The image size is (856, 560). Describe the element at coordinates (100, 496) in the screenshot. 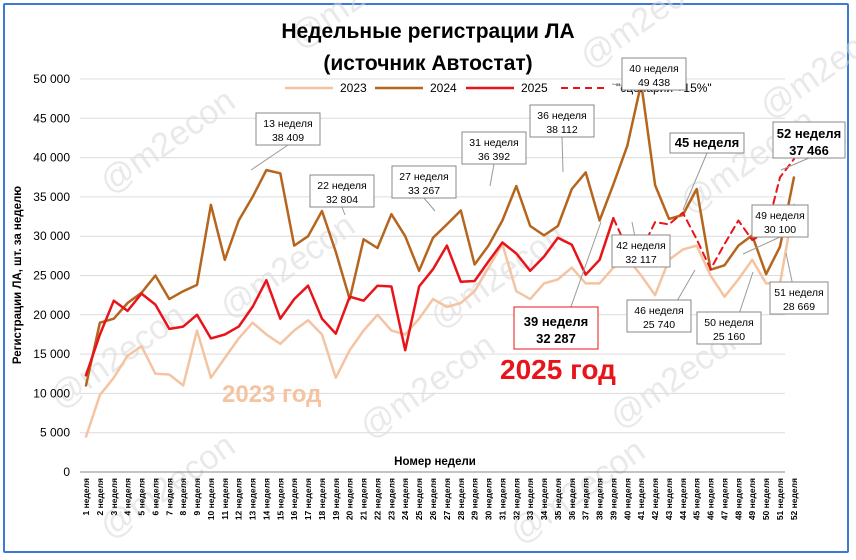

I see `x-tick-label: 2 неделя` at that location.